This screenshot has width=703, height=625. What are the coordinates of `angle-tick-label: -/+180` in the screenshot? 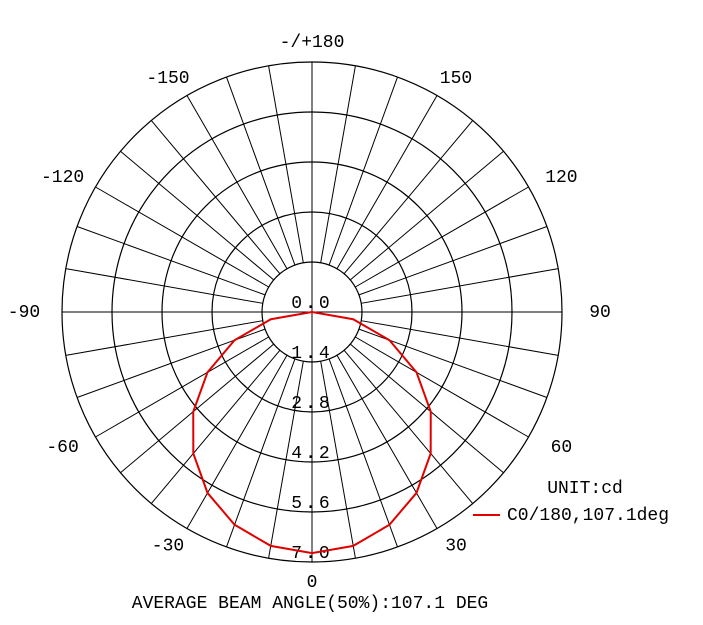 It's located at (312, 43).